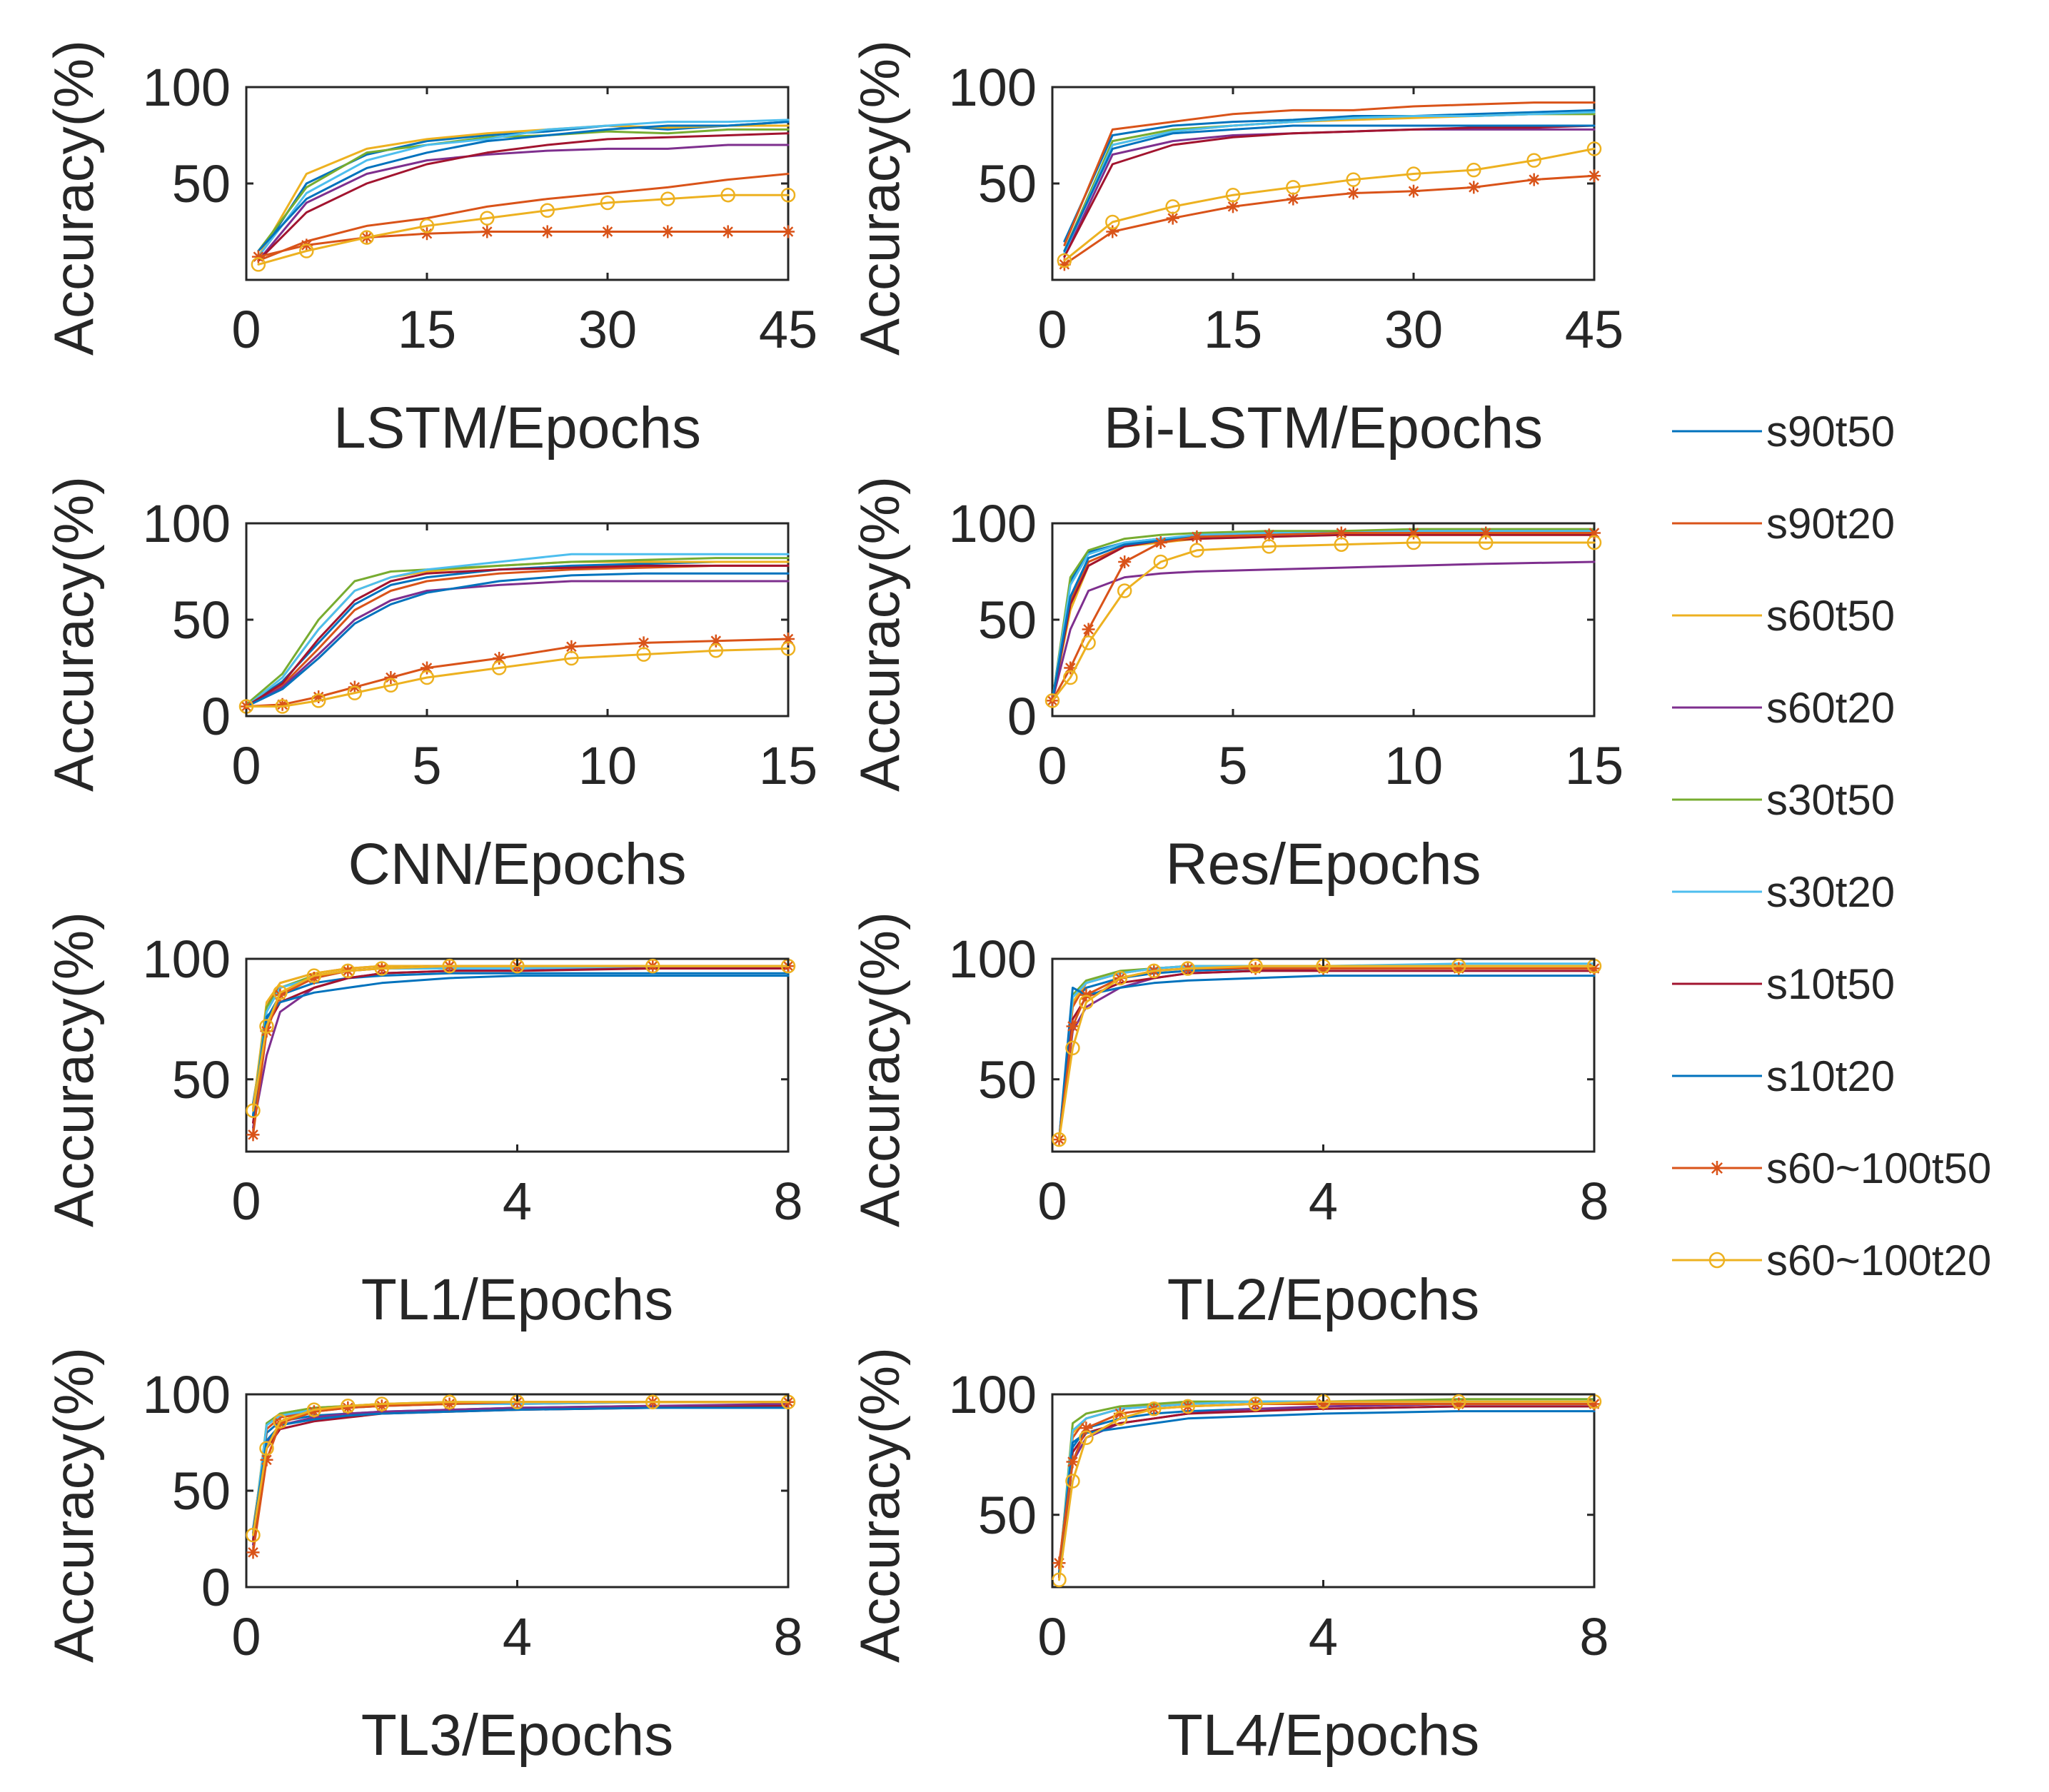 Image resolution: width=2049 pixels, height=1792 pixels. What do you see at coordinates (517, 630) in the screenshot?
I see `series-s30t20` at bounding box center [517, 630].